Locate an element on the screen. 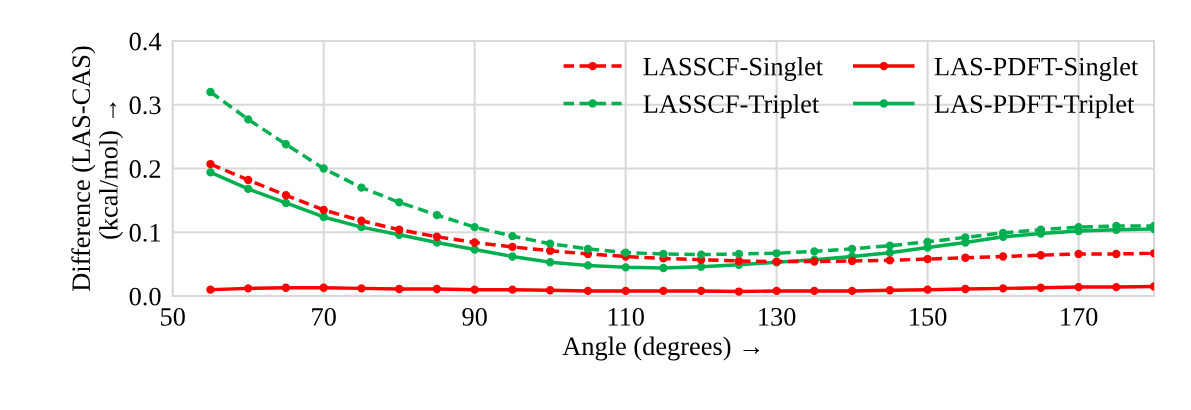  y-tick-label: 0.4 is located at coordinates (145, 41).